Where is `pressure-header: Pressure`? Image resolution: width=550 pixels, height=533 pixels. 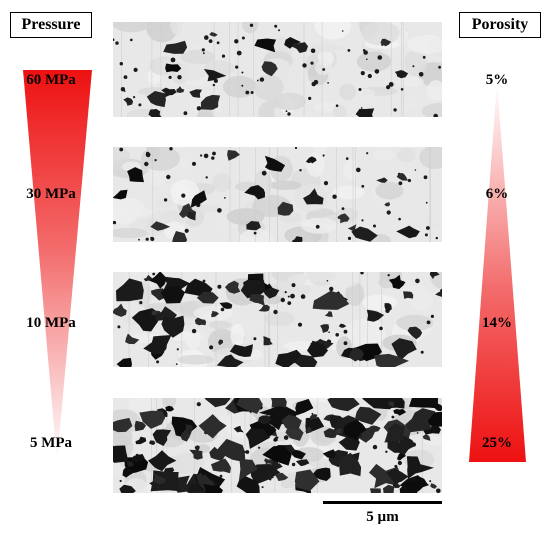
pressure-header: Pressure is located at coordinates (51, 25).